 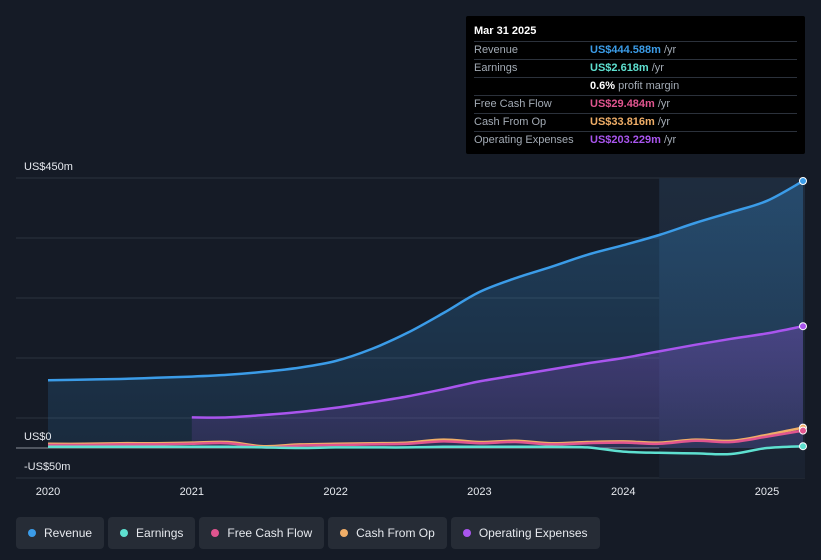 I want to click on legend-item-free-cash-flow: Free Cash Flow, so click(x=262, y=533).